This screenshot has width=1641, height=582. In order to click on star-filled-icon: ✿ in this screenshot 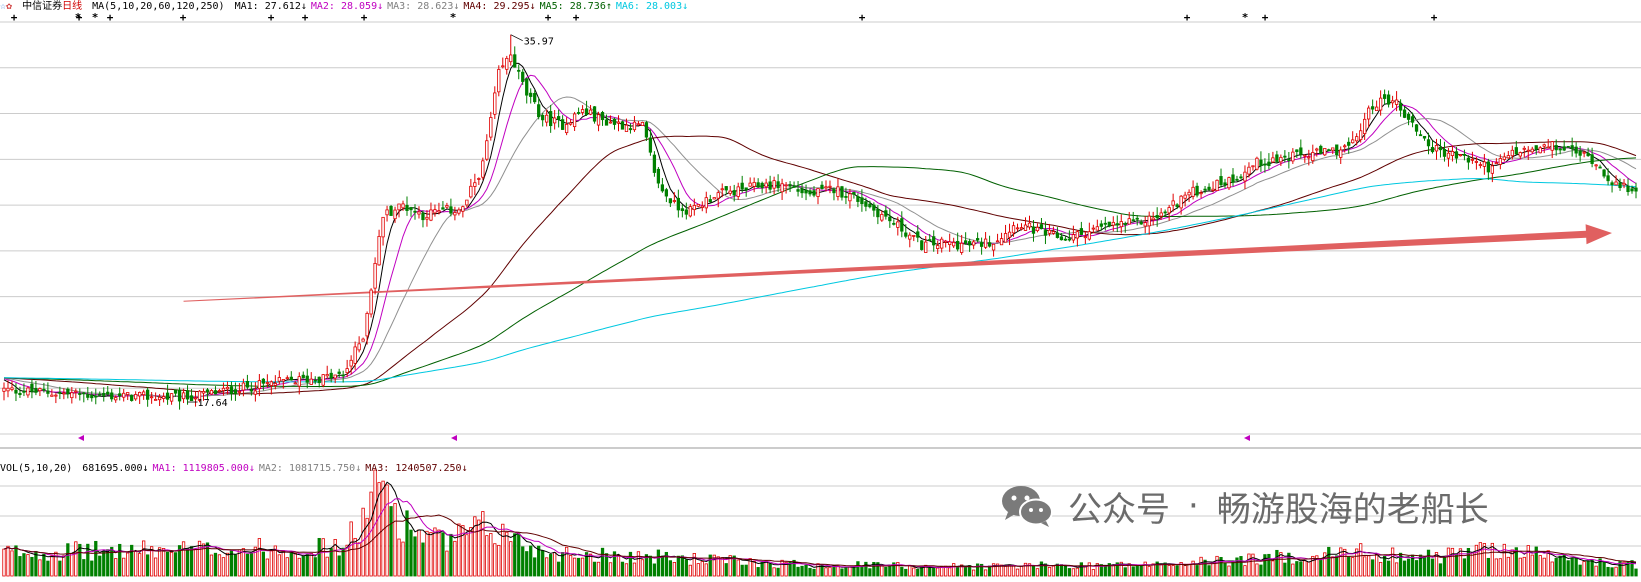, I will do `click(9, 6)`.